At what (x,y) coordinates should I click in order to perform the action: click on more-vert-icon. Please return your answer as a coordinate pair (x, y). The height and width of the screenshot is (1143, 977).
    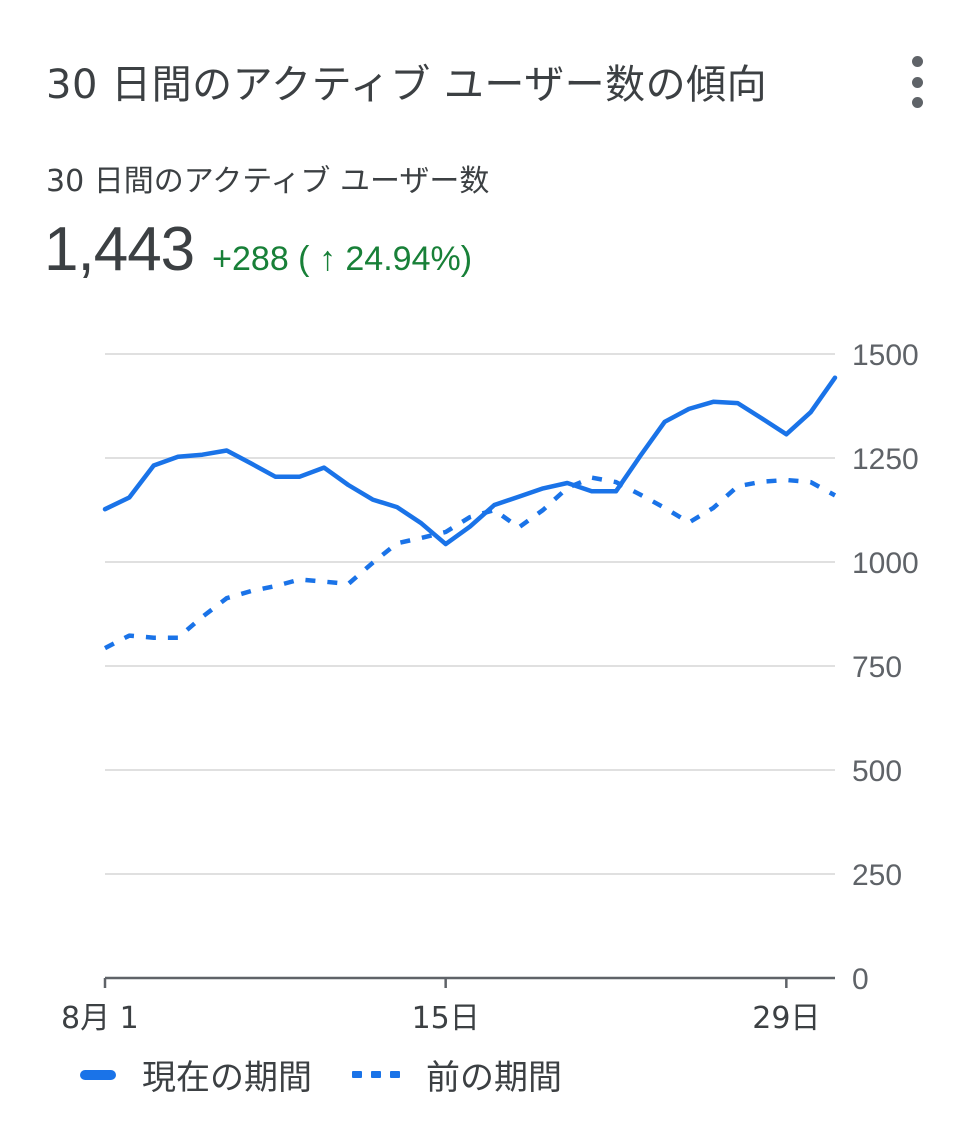
    Looking at the image, I should click on (917, 82).